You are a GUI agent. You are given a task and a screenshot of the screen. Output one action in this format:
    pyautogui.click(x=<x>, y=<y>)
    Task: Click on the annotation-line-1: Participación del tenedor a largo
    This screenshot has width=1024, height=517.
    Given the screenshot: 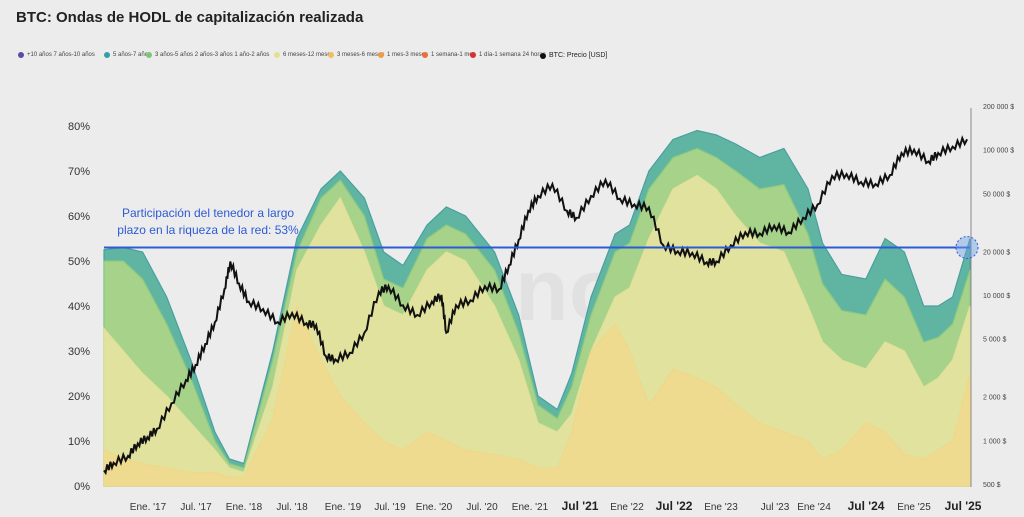 What is the action you would take?
    pyautogui.click(x=208, y=213)
    